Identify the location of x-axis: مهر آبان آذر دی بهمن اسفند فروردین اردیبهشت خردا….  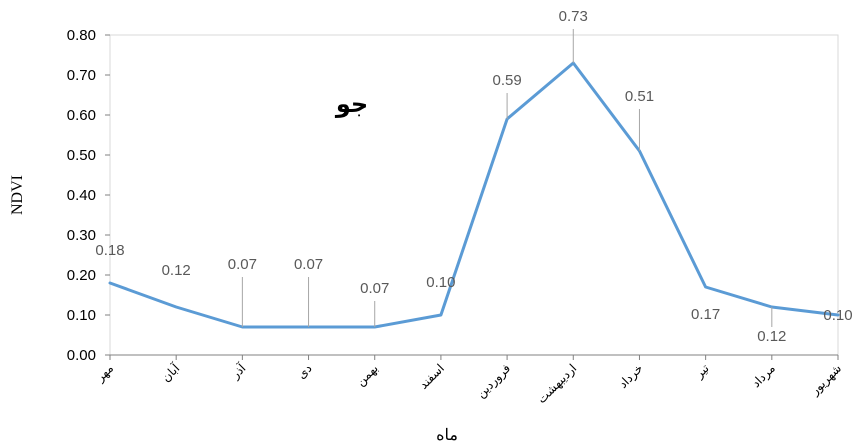
(468, 381).